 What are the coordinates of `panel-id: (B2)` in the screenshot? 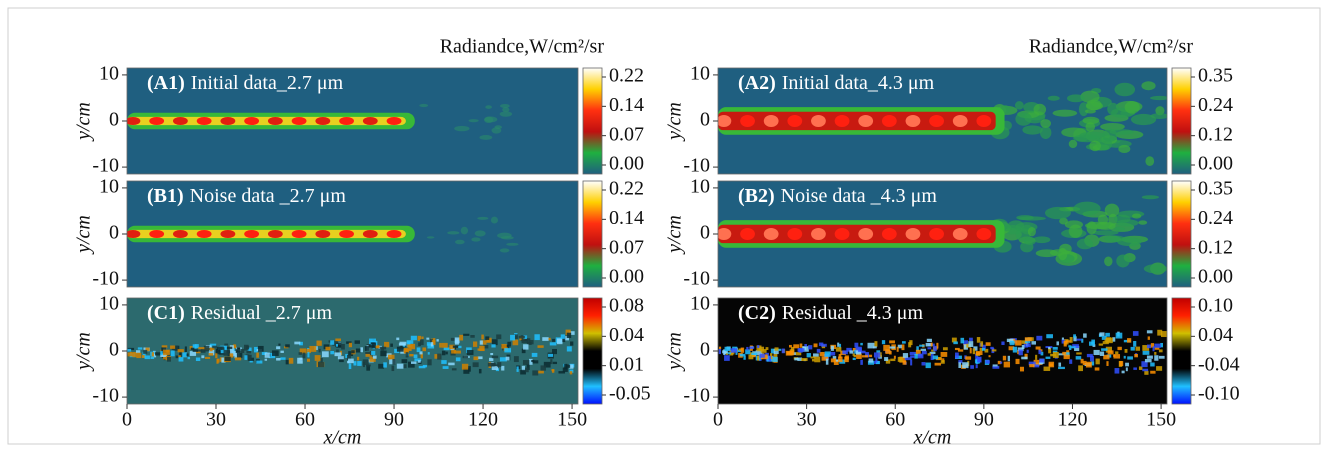 It's located at (756, 196).